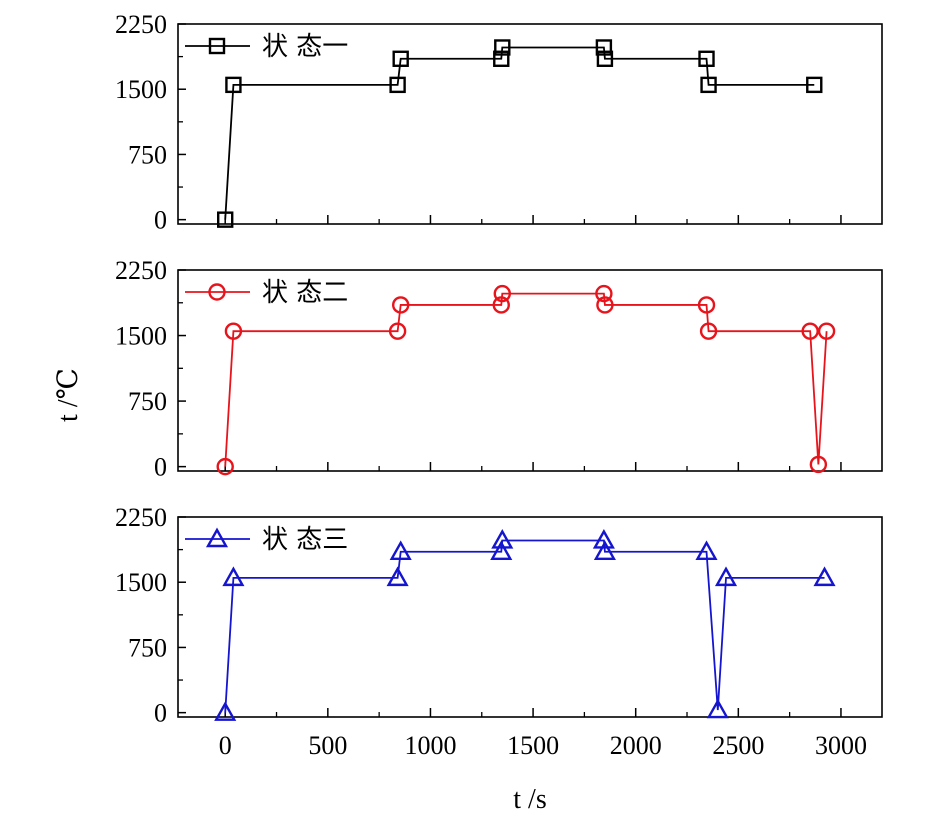 This screenshot has height=827, width=945. Describe the element at coordinates (225, 745) in the screenshot. I see `x-tick-label: 0` at that location.